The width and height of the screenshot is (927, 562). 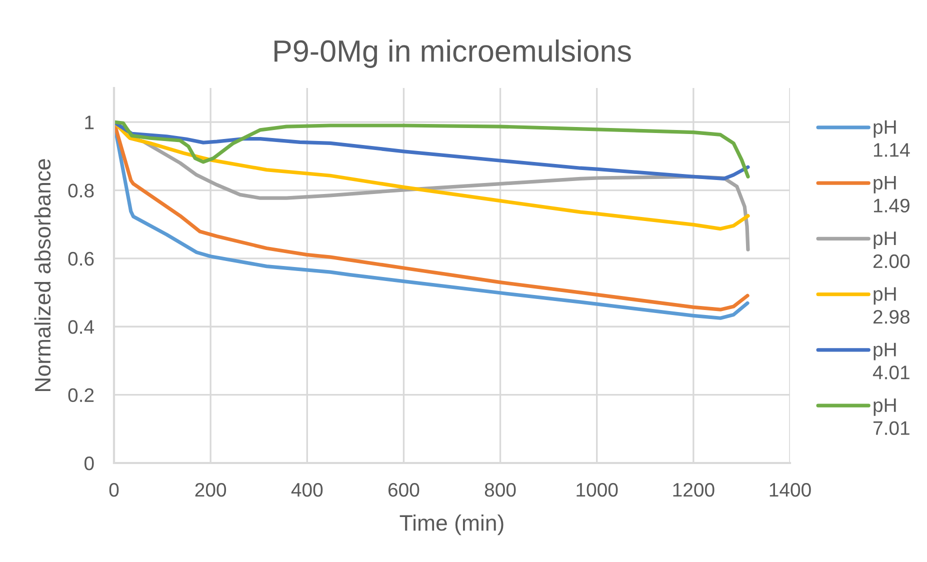 I want to click on y-tick-label: 0.8, so click(x=81, y=191).